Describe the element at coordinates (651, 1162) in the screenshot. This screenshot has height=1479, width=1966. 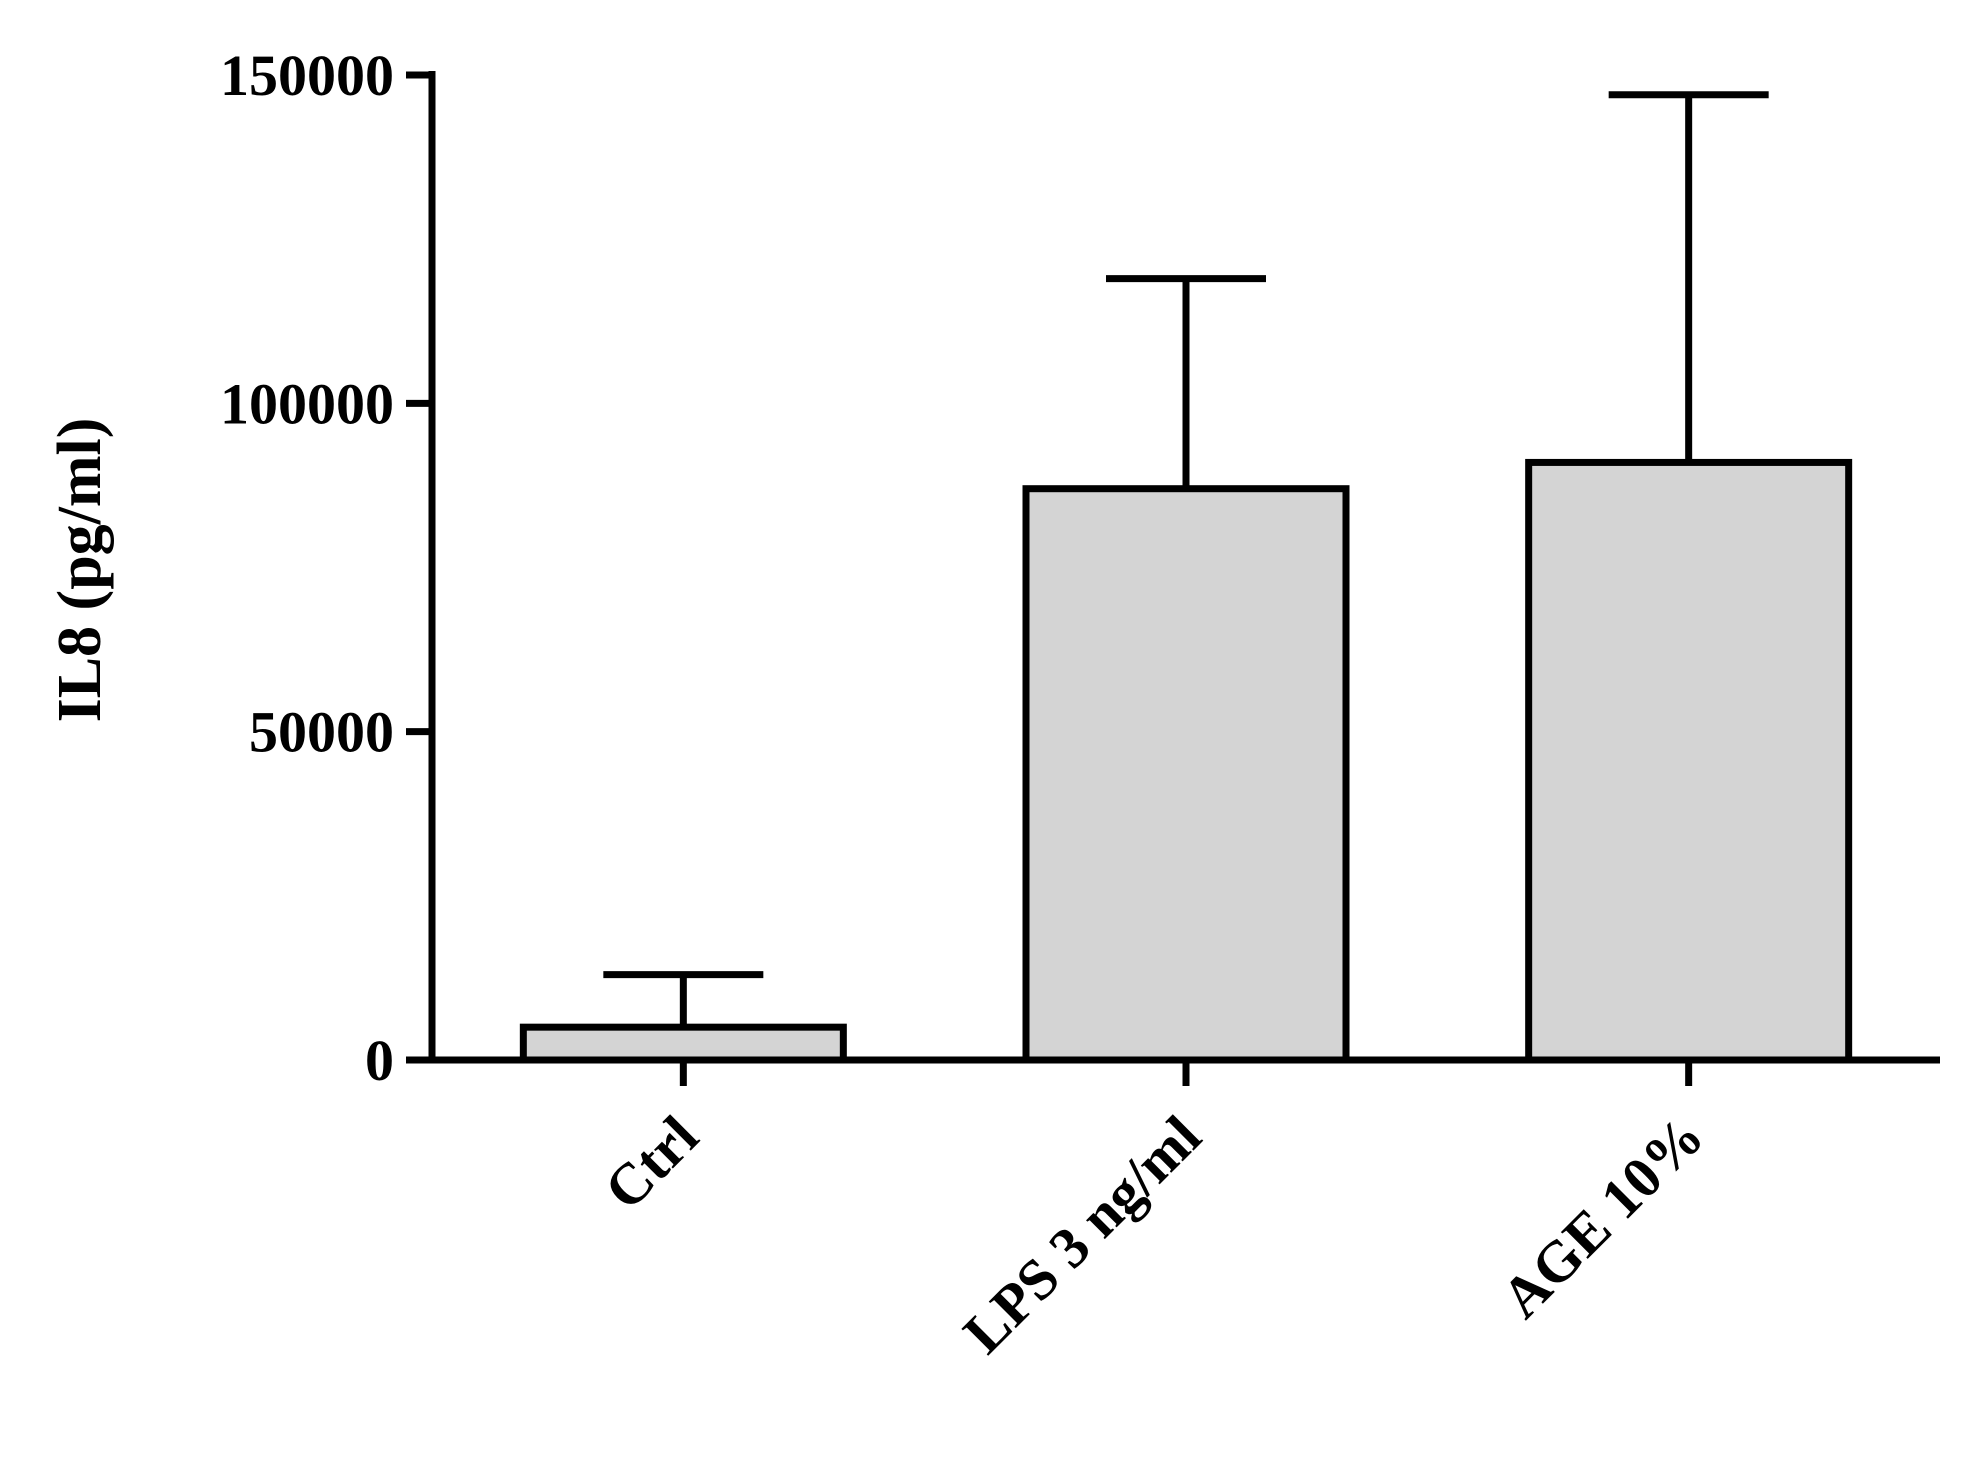
I see `x-tick-label-ctrl: Ctrl` at that location.